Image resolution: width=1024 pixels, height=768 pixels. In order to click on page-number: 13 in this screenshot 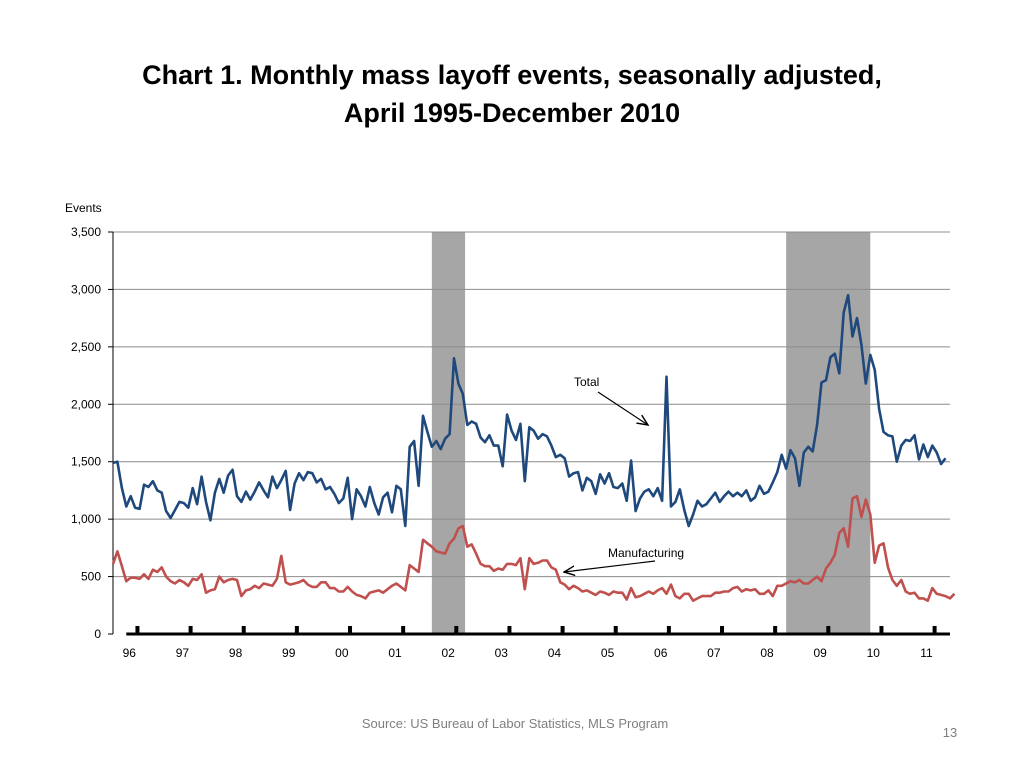, I will do `click(950, 732)`.